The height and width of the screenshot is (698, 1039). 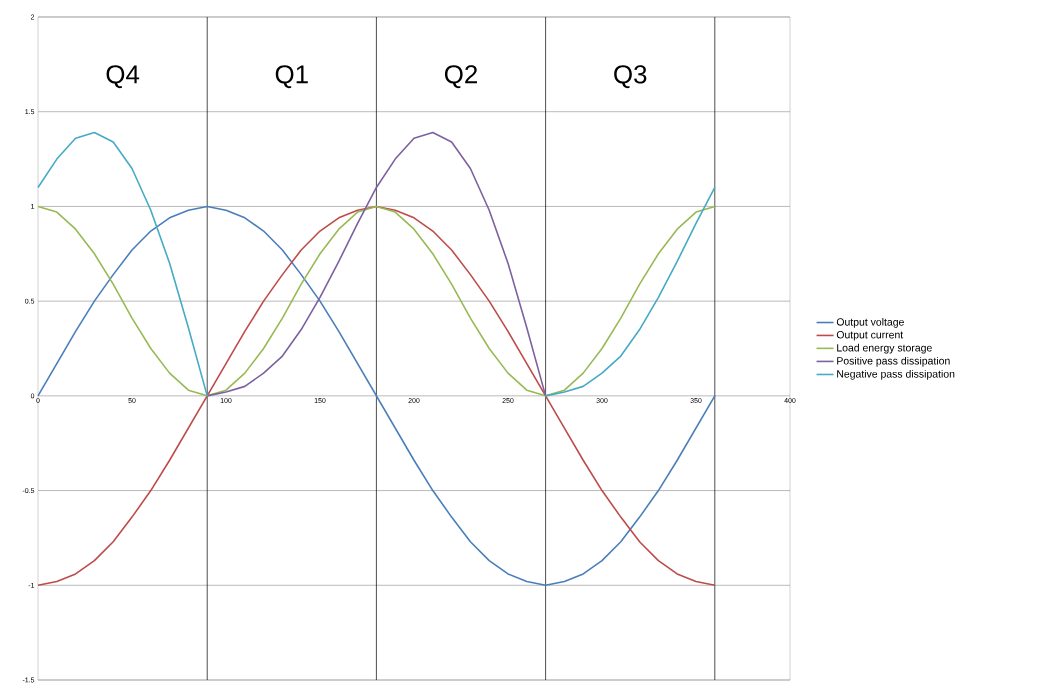 I want to click on legend-label: Output current, so click(x=870, y=336).